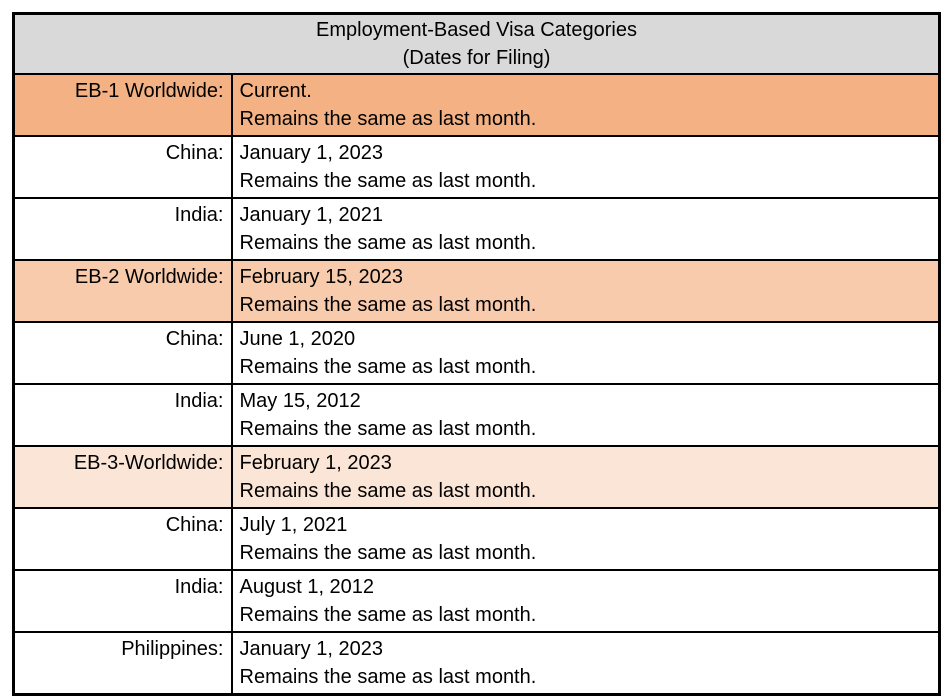 The width and height of the screenshot is (950, 696). Describe the element at coordinates (297, 339) in the screenshot. I see `filing-date: June 1, 2020` at that location.